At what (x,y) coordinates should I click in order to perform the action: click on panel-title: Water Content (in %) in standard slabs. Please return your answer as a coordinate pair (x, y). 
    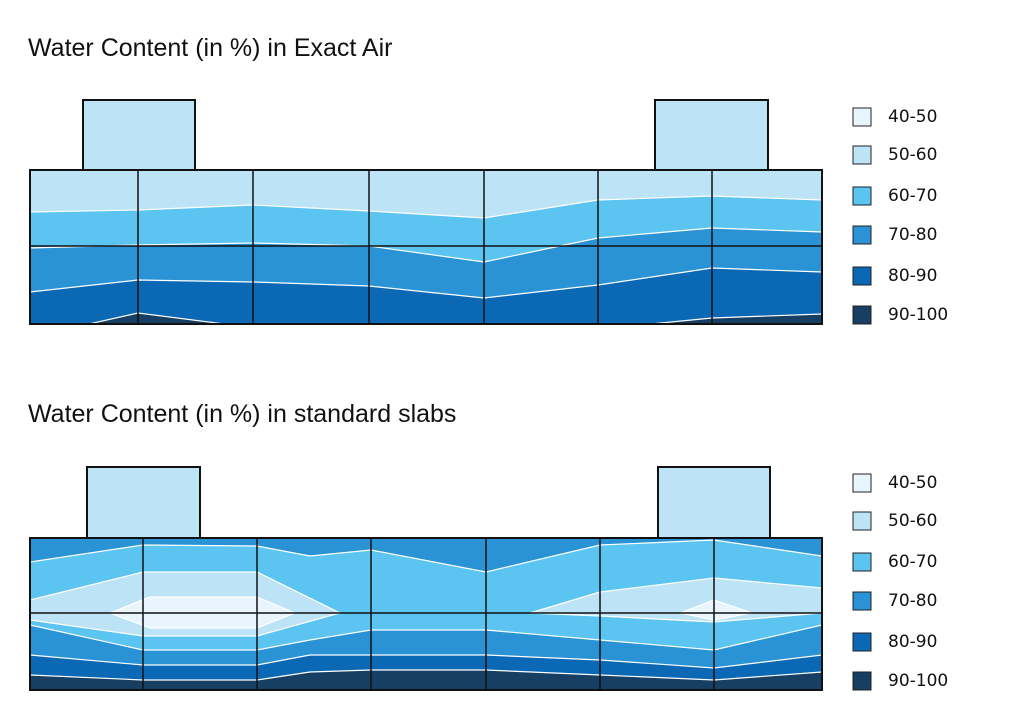
    Looking at the image, I should click on (242, 414).